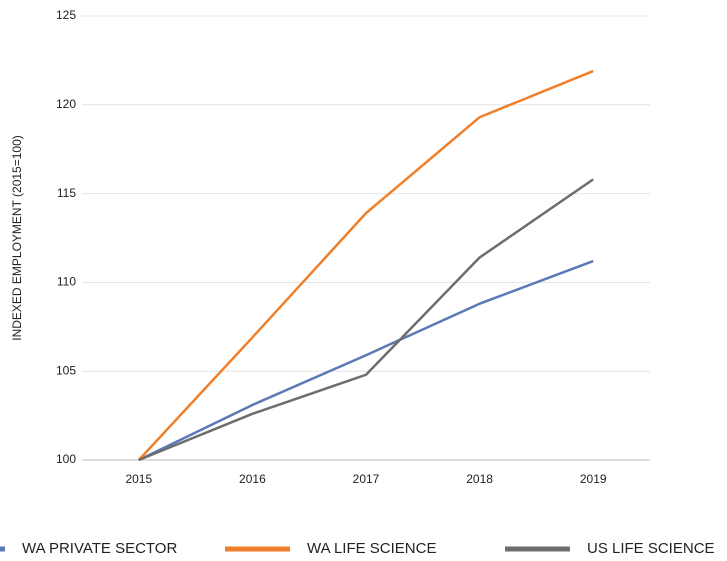 Image resolution: width=727 pixels, height=561 pixels. Describe the element at coordinates (66, 193) in the screenshot. I see `y-tick-label: 115` at that location.